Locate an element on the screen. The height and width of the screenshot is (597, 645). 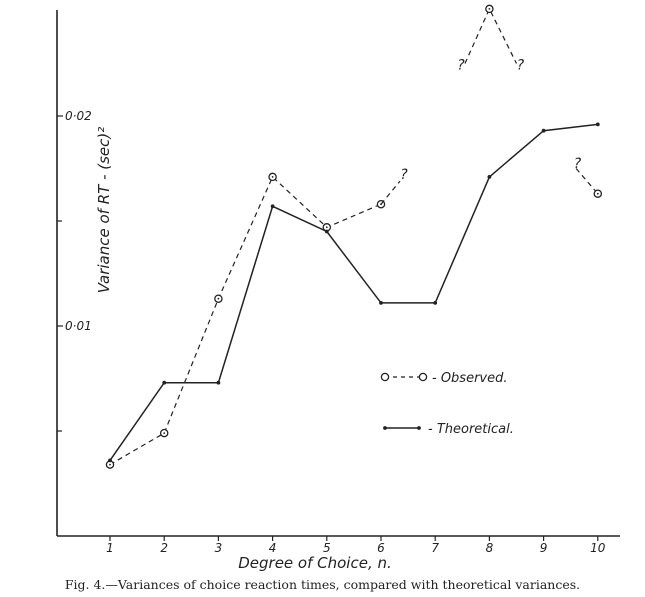
x-tick-label: 8 is located at coordinates (490, 548).